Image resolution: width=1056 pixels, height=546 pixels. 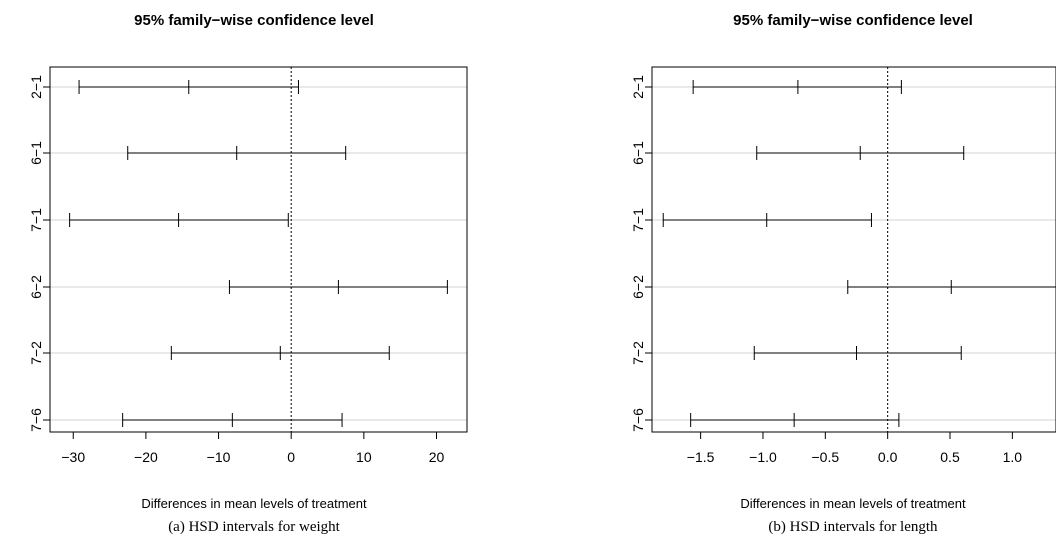 What do you see at coordinates (437, 457) in the screenshot?
I see `x-tick-label: 20` at bounding box center [437, 457].